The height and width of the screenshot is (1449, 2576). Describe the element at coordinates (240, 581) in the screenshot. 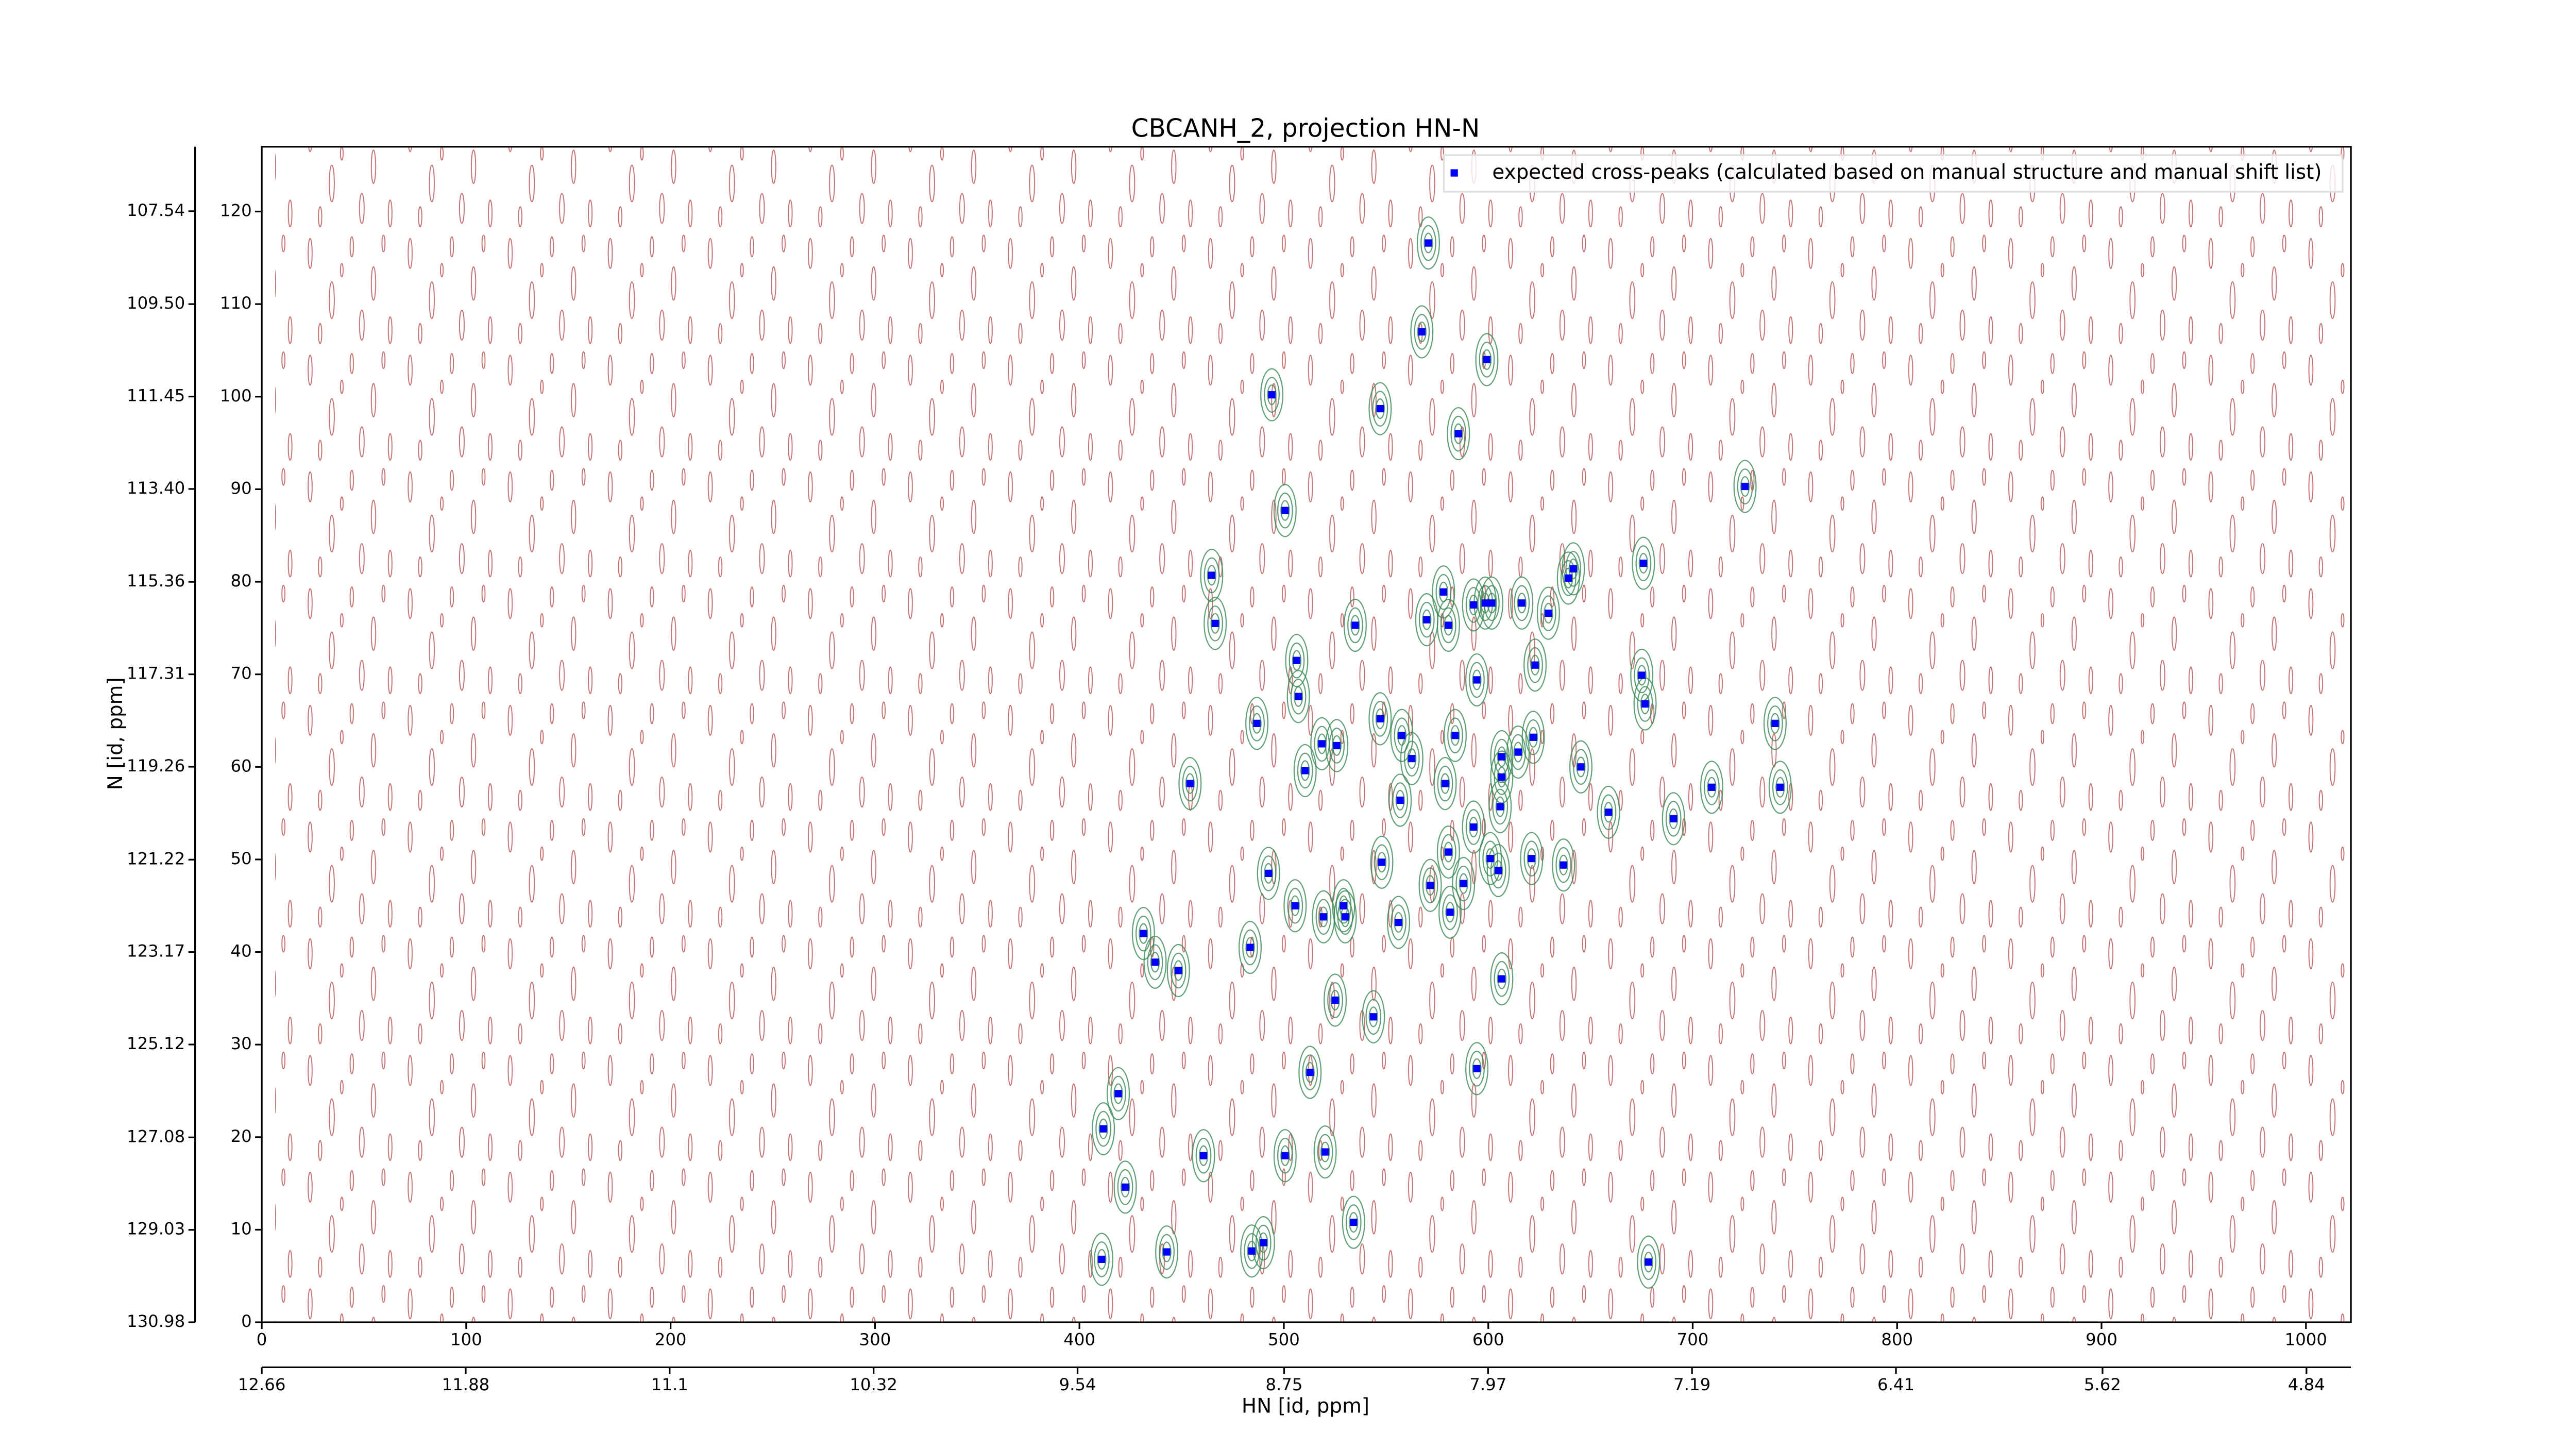

I see `y-tick-label: 80` at that location.